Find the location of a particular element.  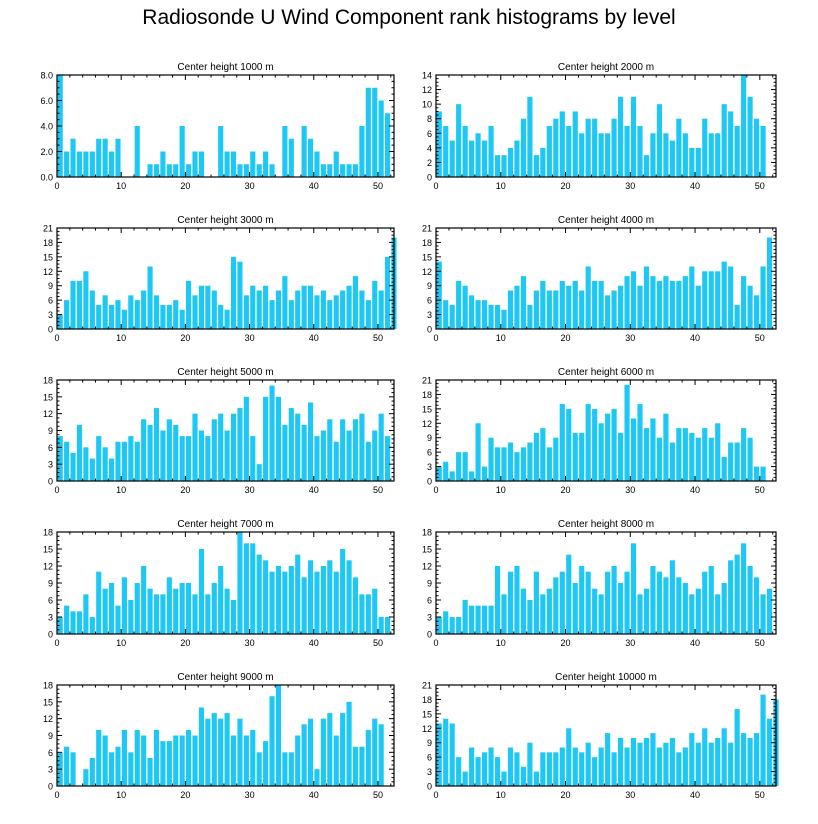

y-tick-label: 6.0 is located at coordinates (46, 101).